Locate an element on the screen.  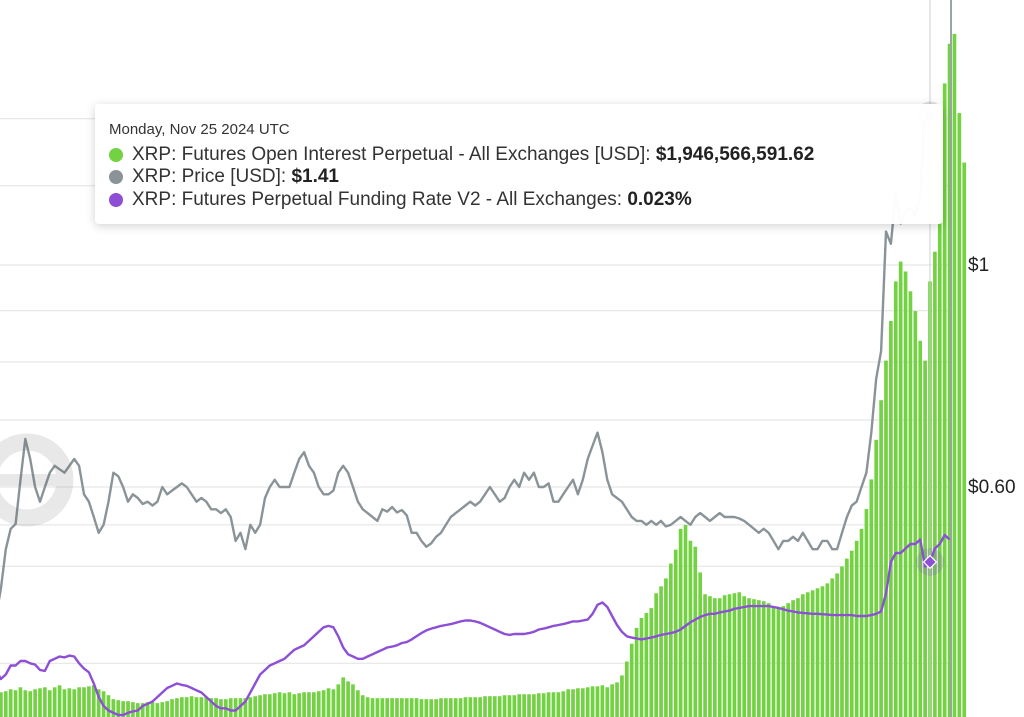
funding-hover-marker is located at coordinates (930, 562).